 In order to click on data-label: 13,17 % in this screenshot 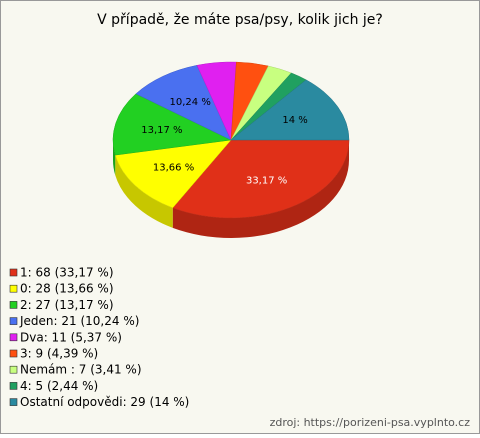, I will do `click(161, 130)`.